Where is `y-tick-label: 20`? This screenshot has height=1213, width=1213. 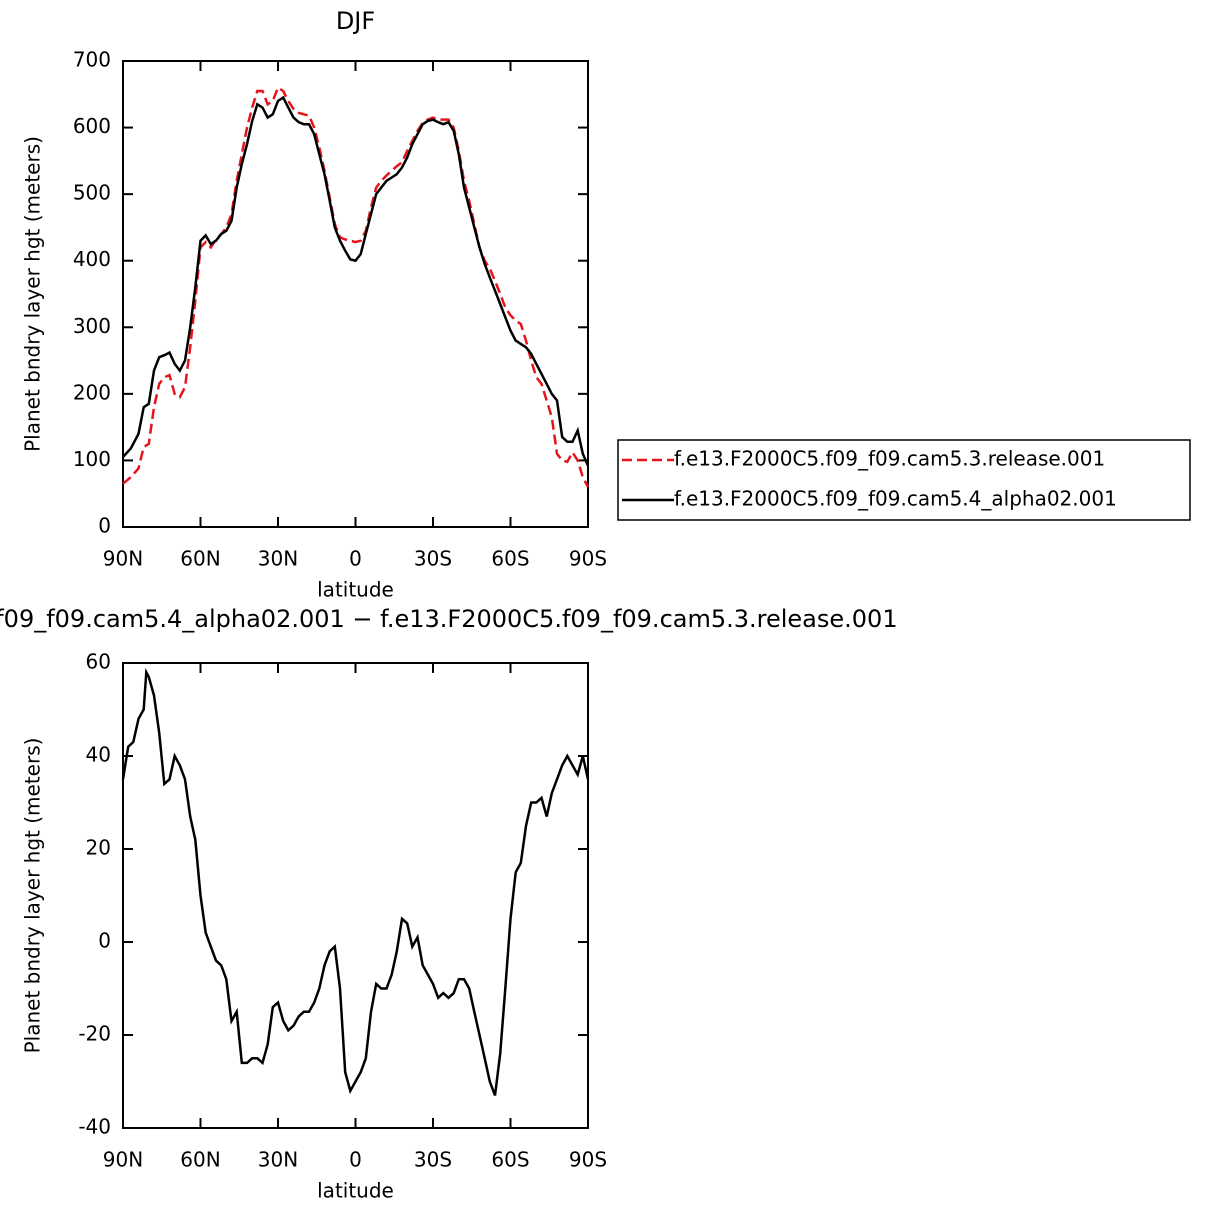 y-tick-label: 20 is located at coordinates (98, 848).